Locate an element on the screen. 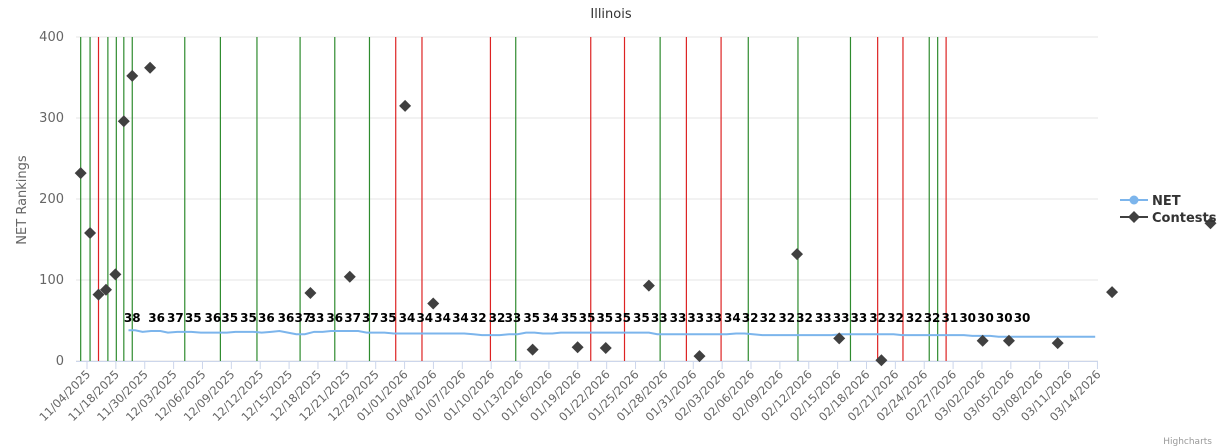  chart-title: Illinois is located at coordinates (610, 14).